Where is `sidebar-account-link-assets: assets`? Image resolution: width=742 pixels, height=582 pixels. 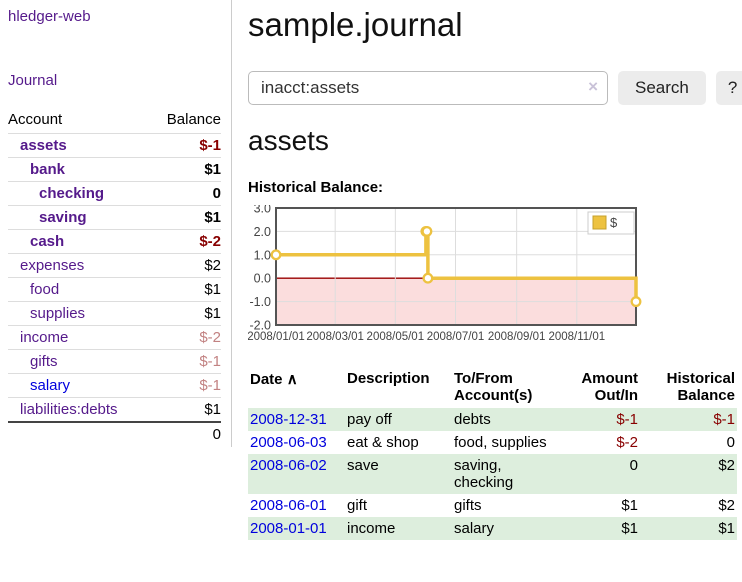 sidebar-account-link-assets: assets is located at coordinates (43, 145).